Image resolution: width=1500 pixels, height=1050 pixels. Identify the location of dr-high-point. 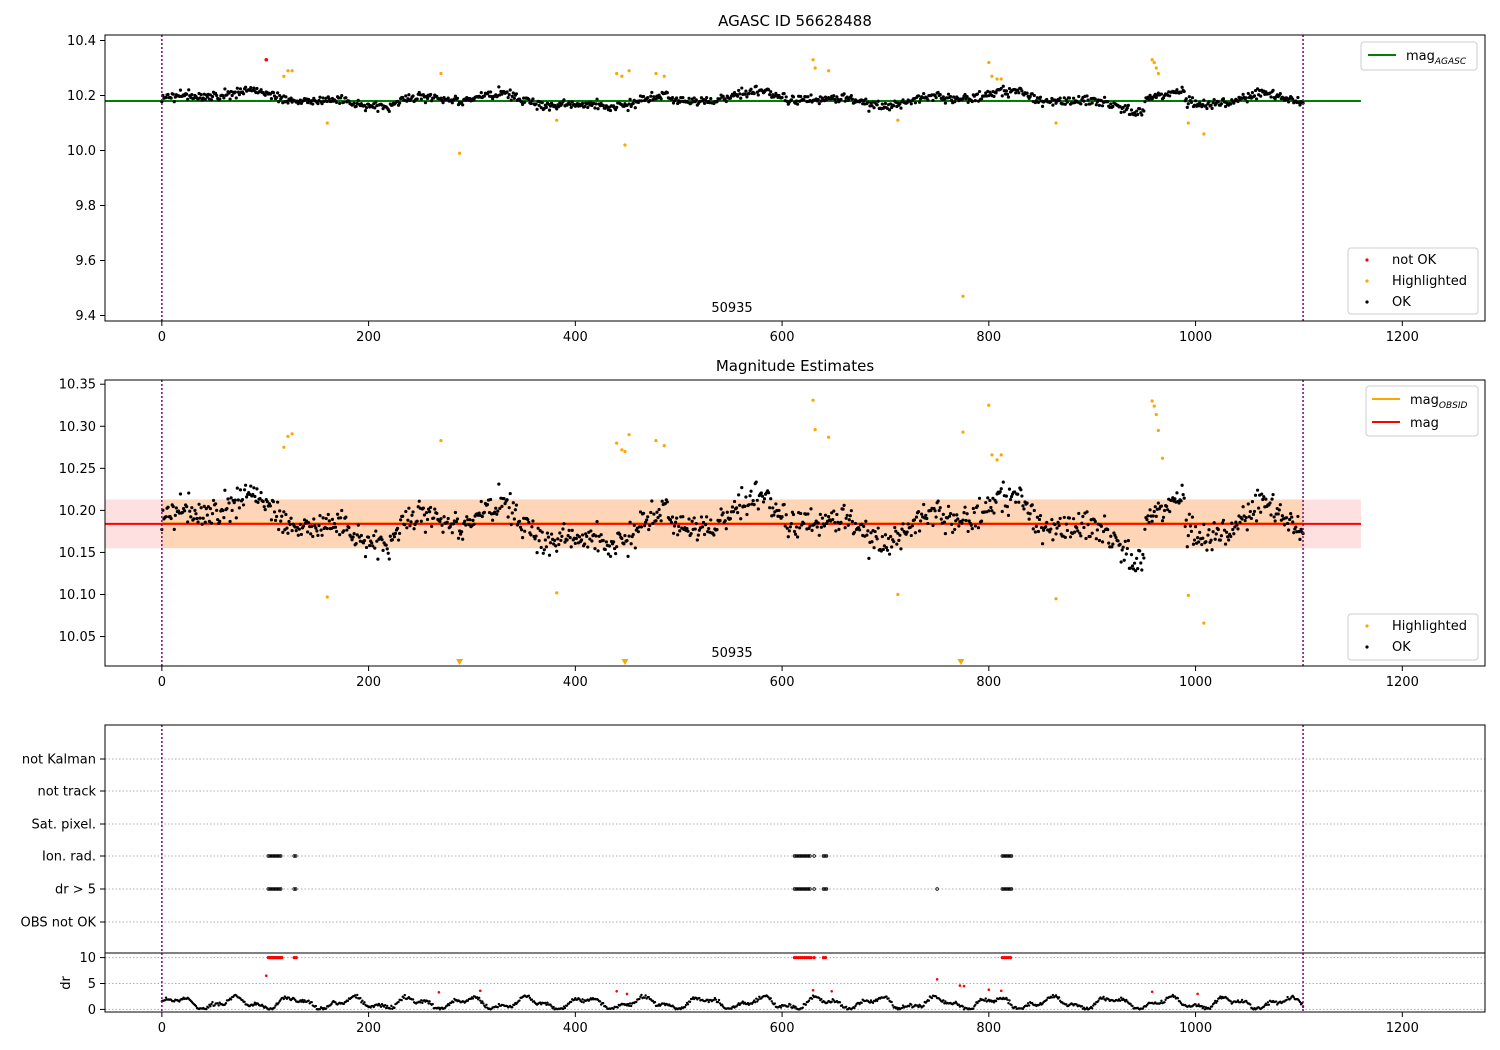
(1001, 991).